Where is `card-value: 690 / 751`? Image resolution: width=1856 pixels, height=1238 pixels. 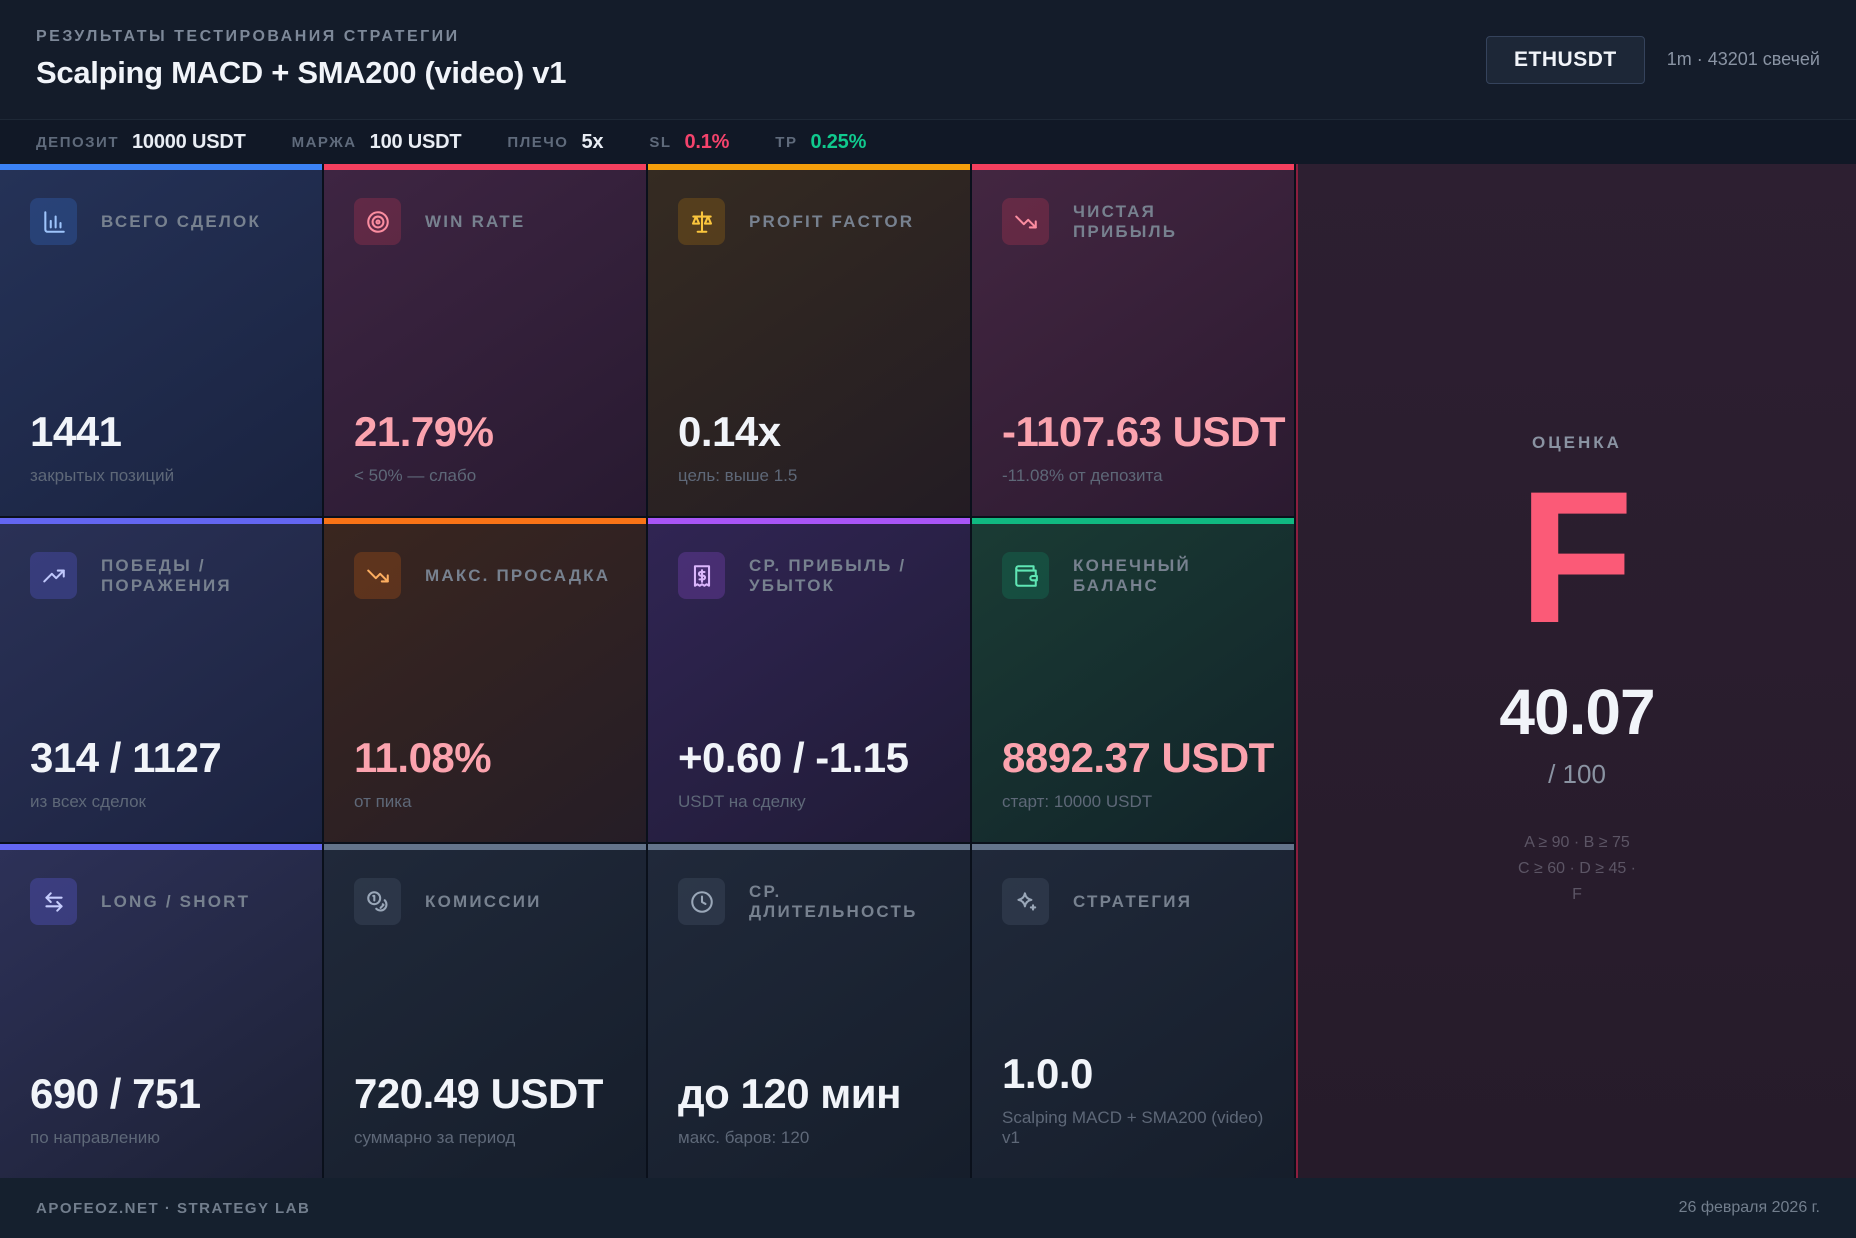 card-value: 690 / 751 is located at coordinates (115, 1093).